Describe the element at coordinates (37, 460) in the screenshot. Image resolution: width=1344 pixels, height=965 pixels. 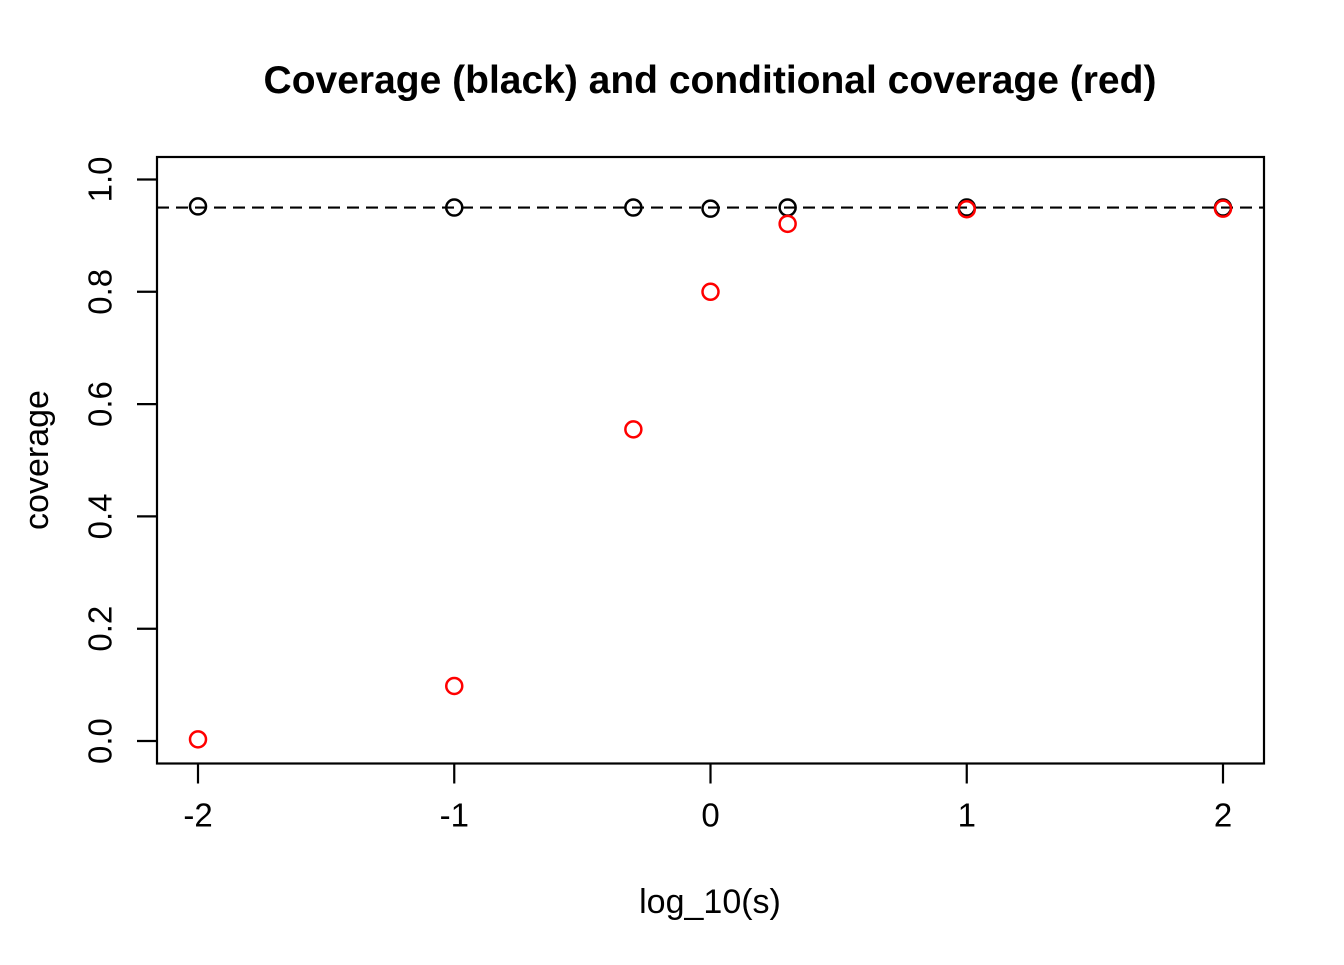
I see `y-axis-label: coverage` at that location.